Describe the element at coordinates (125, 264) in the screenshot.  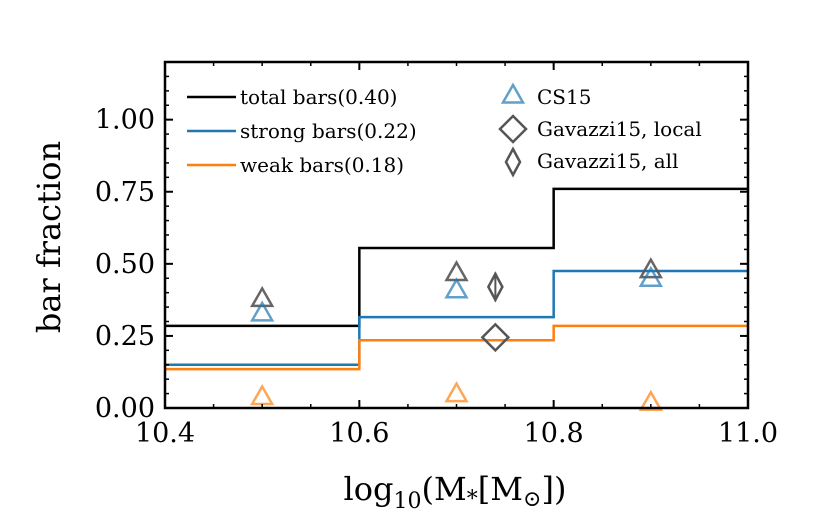
I see `y-tick-label: 0.50` at that location.